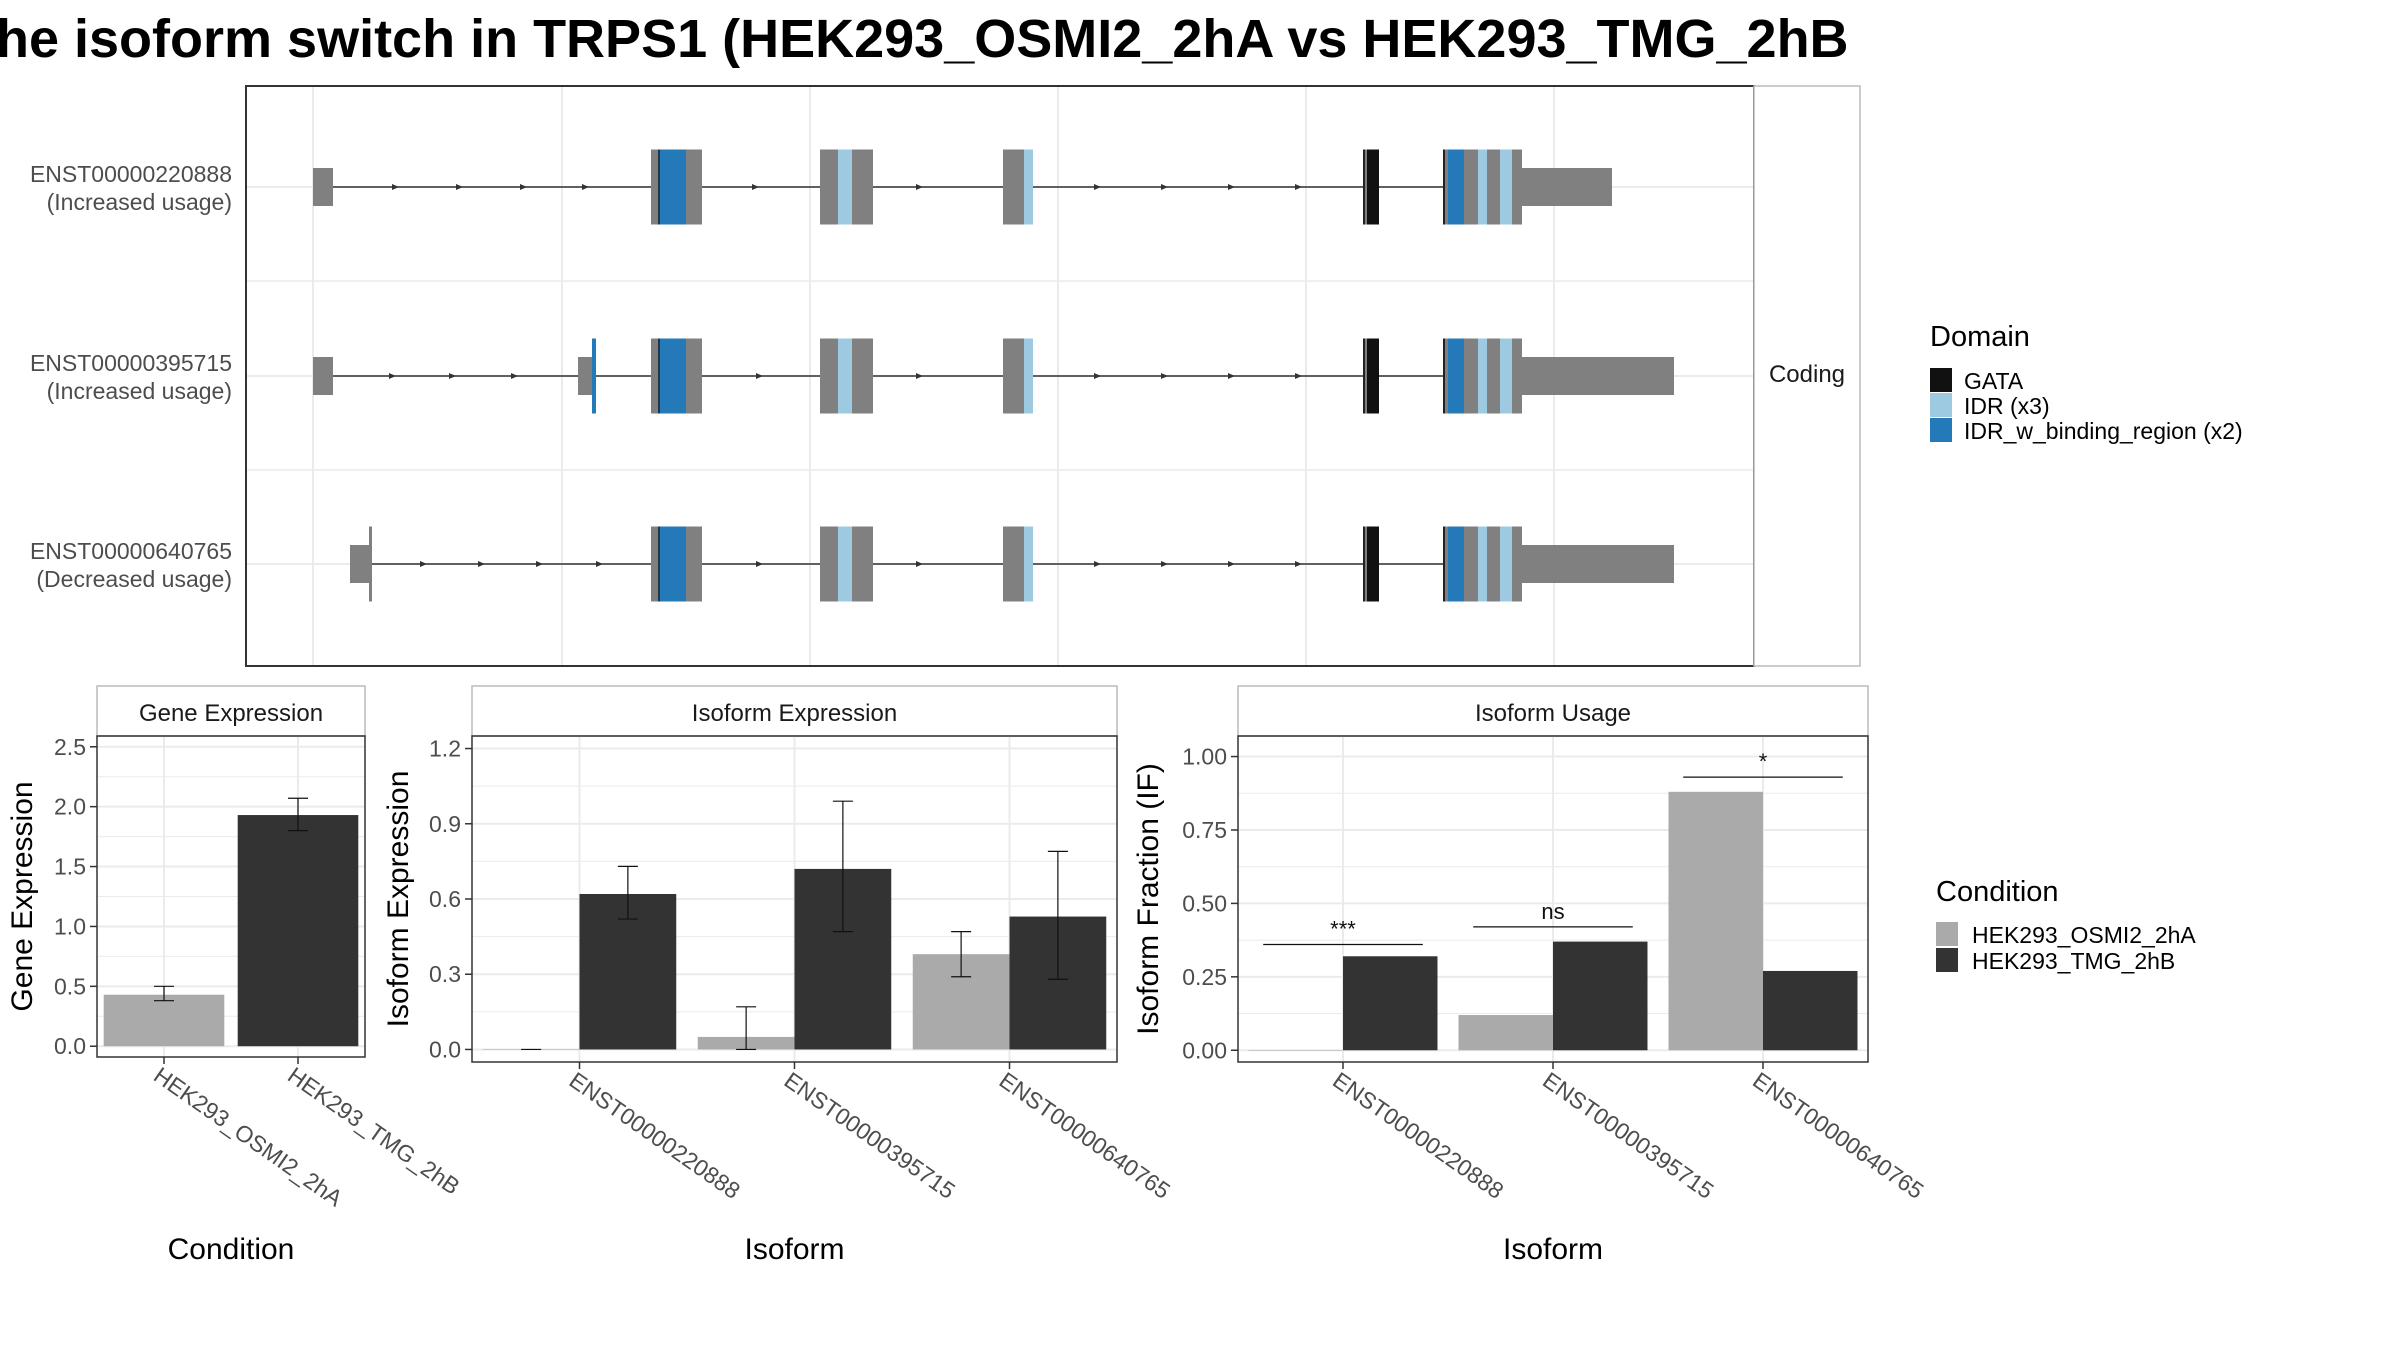  What do you see at coordinates (2073, 961) in the screenshot?
I see `condition-legend-label: HEK293_TMG_2hB` at bounding box center [2073, 961].